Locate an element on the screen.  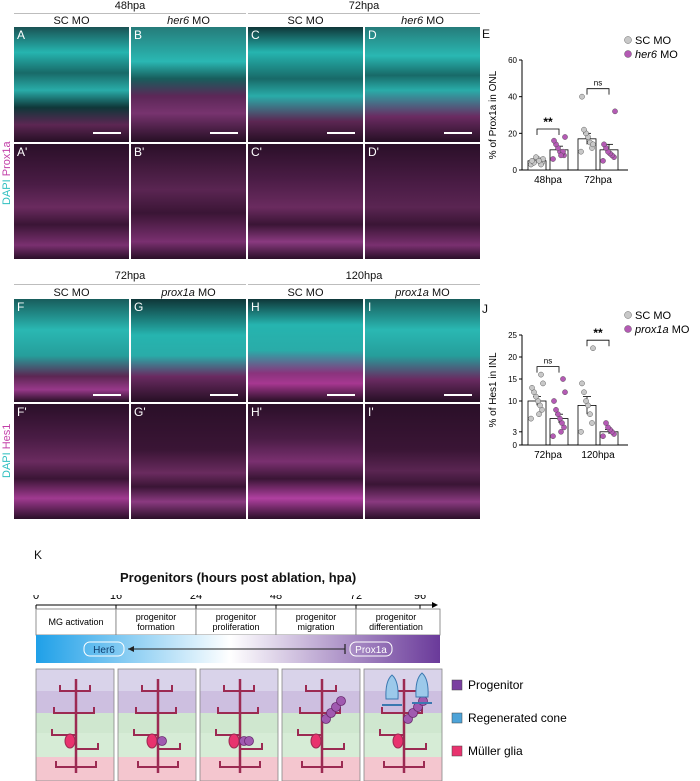
panel-letter-J: J is located at coordinates (485, 309).